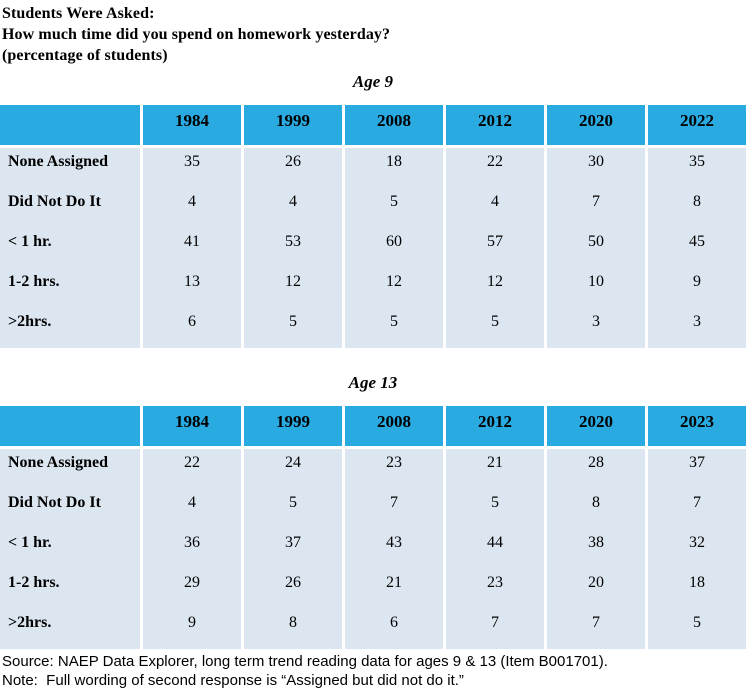 Image resolution: width=746 pixels, height=690 pixels. Describe the element at coordinates (373, 81) in the screenshot. I see `age9-title: Age 9` at that location.